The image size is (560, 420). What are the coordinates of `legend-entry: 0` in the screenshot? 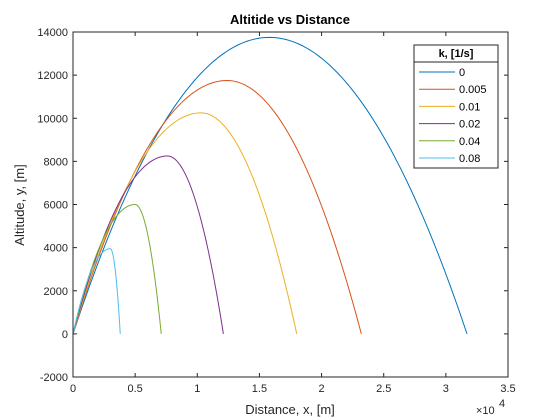 It's located at (442, 73).